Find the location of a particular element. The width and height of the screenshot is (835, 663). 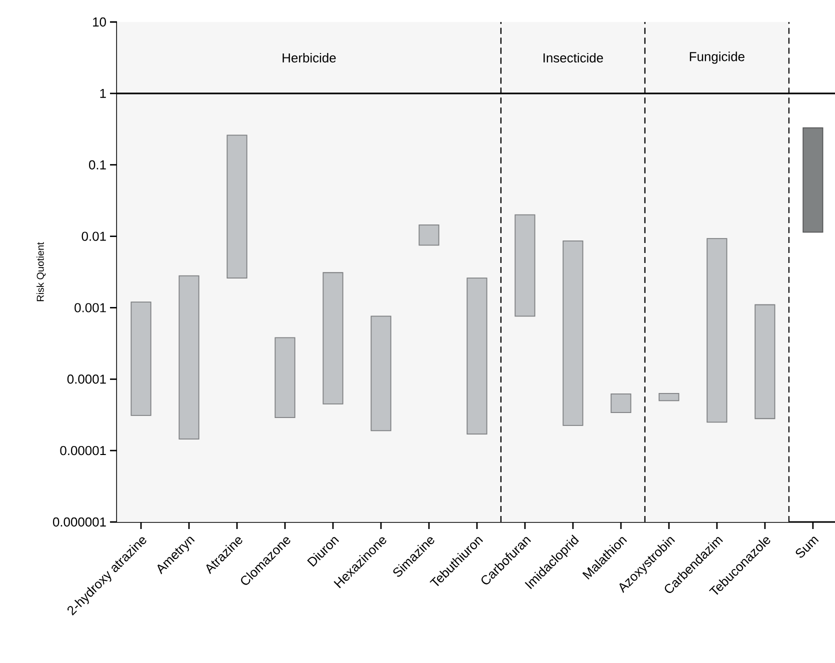

y-tick-label: 1 is located at coordinates (103, 93).